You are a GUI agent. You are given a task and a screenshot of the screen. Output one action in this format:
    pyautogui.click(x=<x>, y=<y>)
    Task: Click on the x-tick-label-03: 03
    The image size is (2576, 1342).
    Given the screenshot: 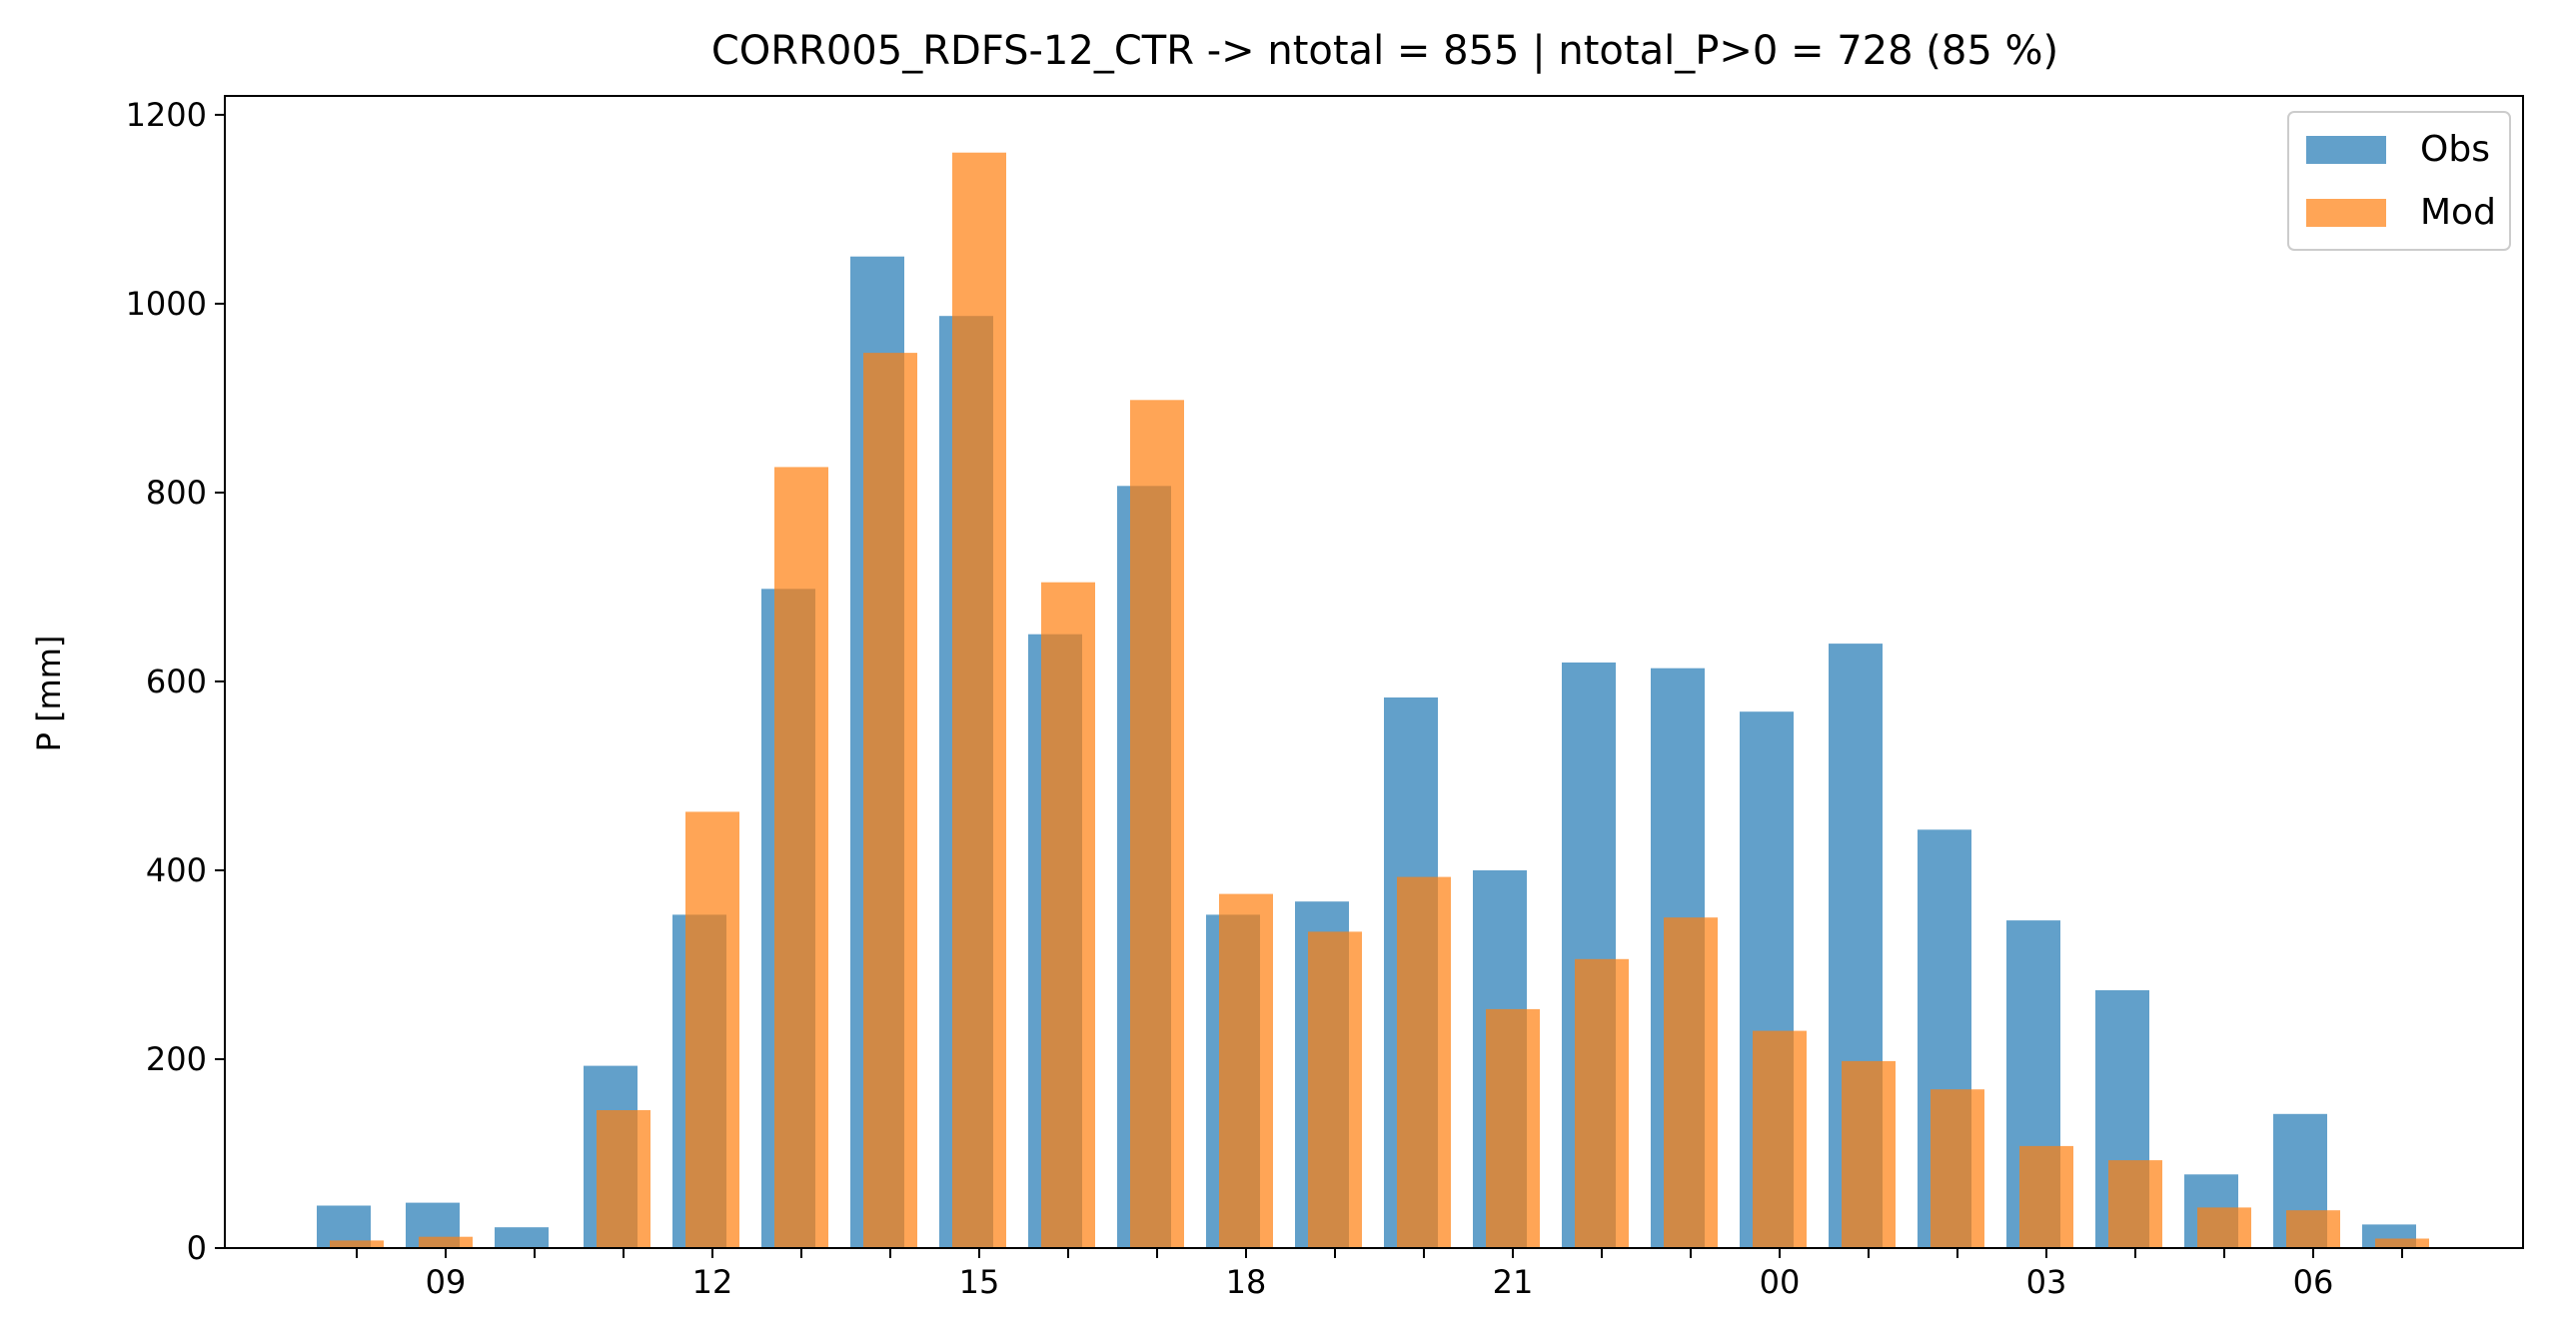 What is the action you would take?
    pyautogui.click(x=2046, y=1282)
    